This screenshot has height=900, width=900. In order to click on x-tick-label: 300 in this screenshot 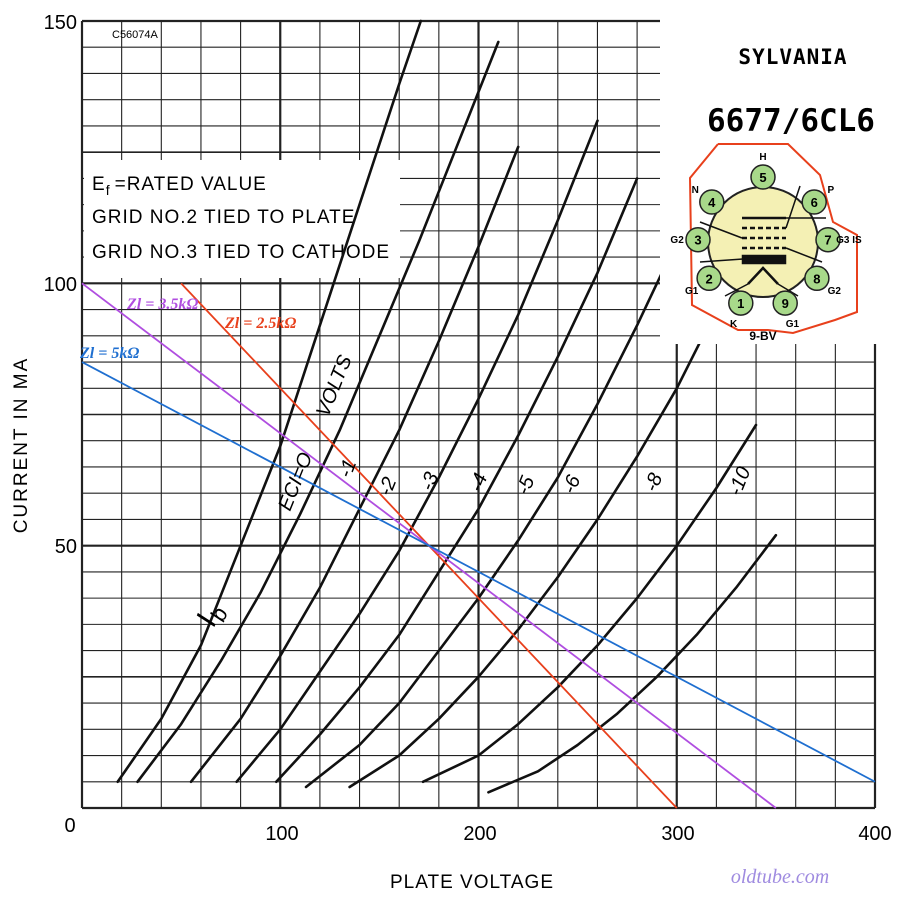, I will do `click(677, 834)`.